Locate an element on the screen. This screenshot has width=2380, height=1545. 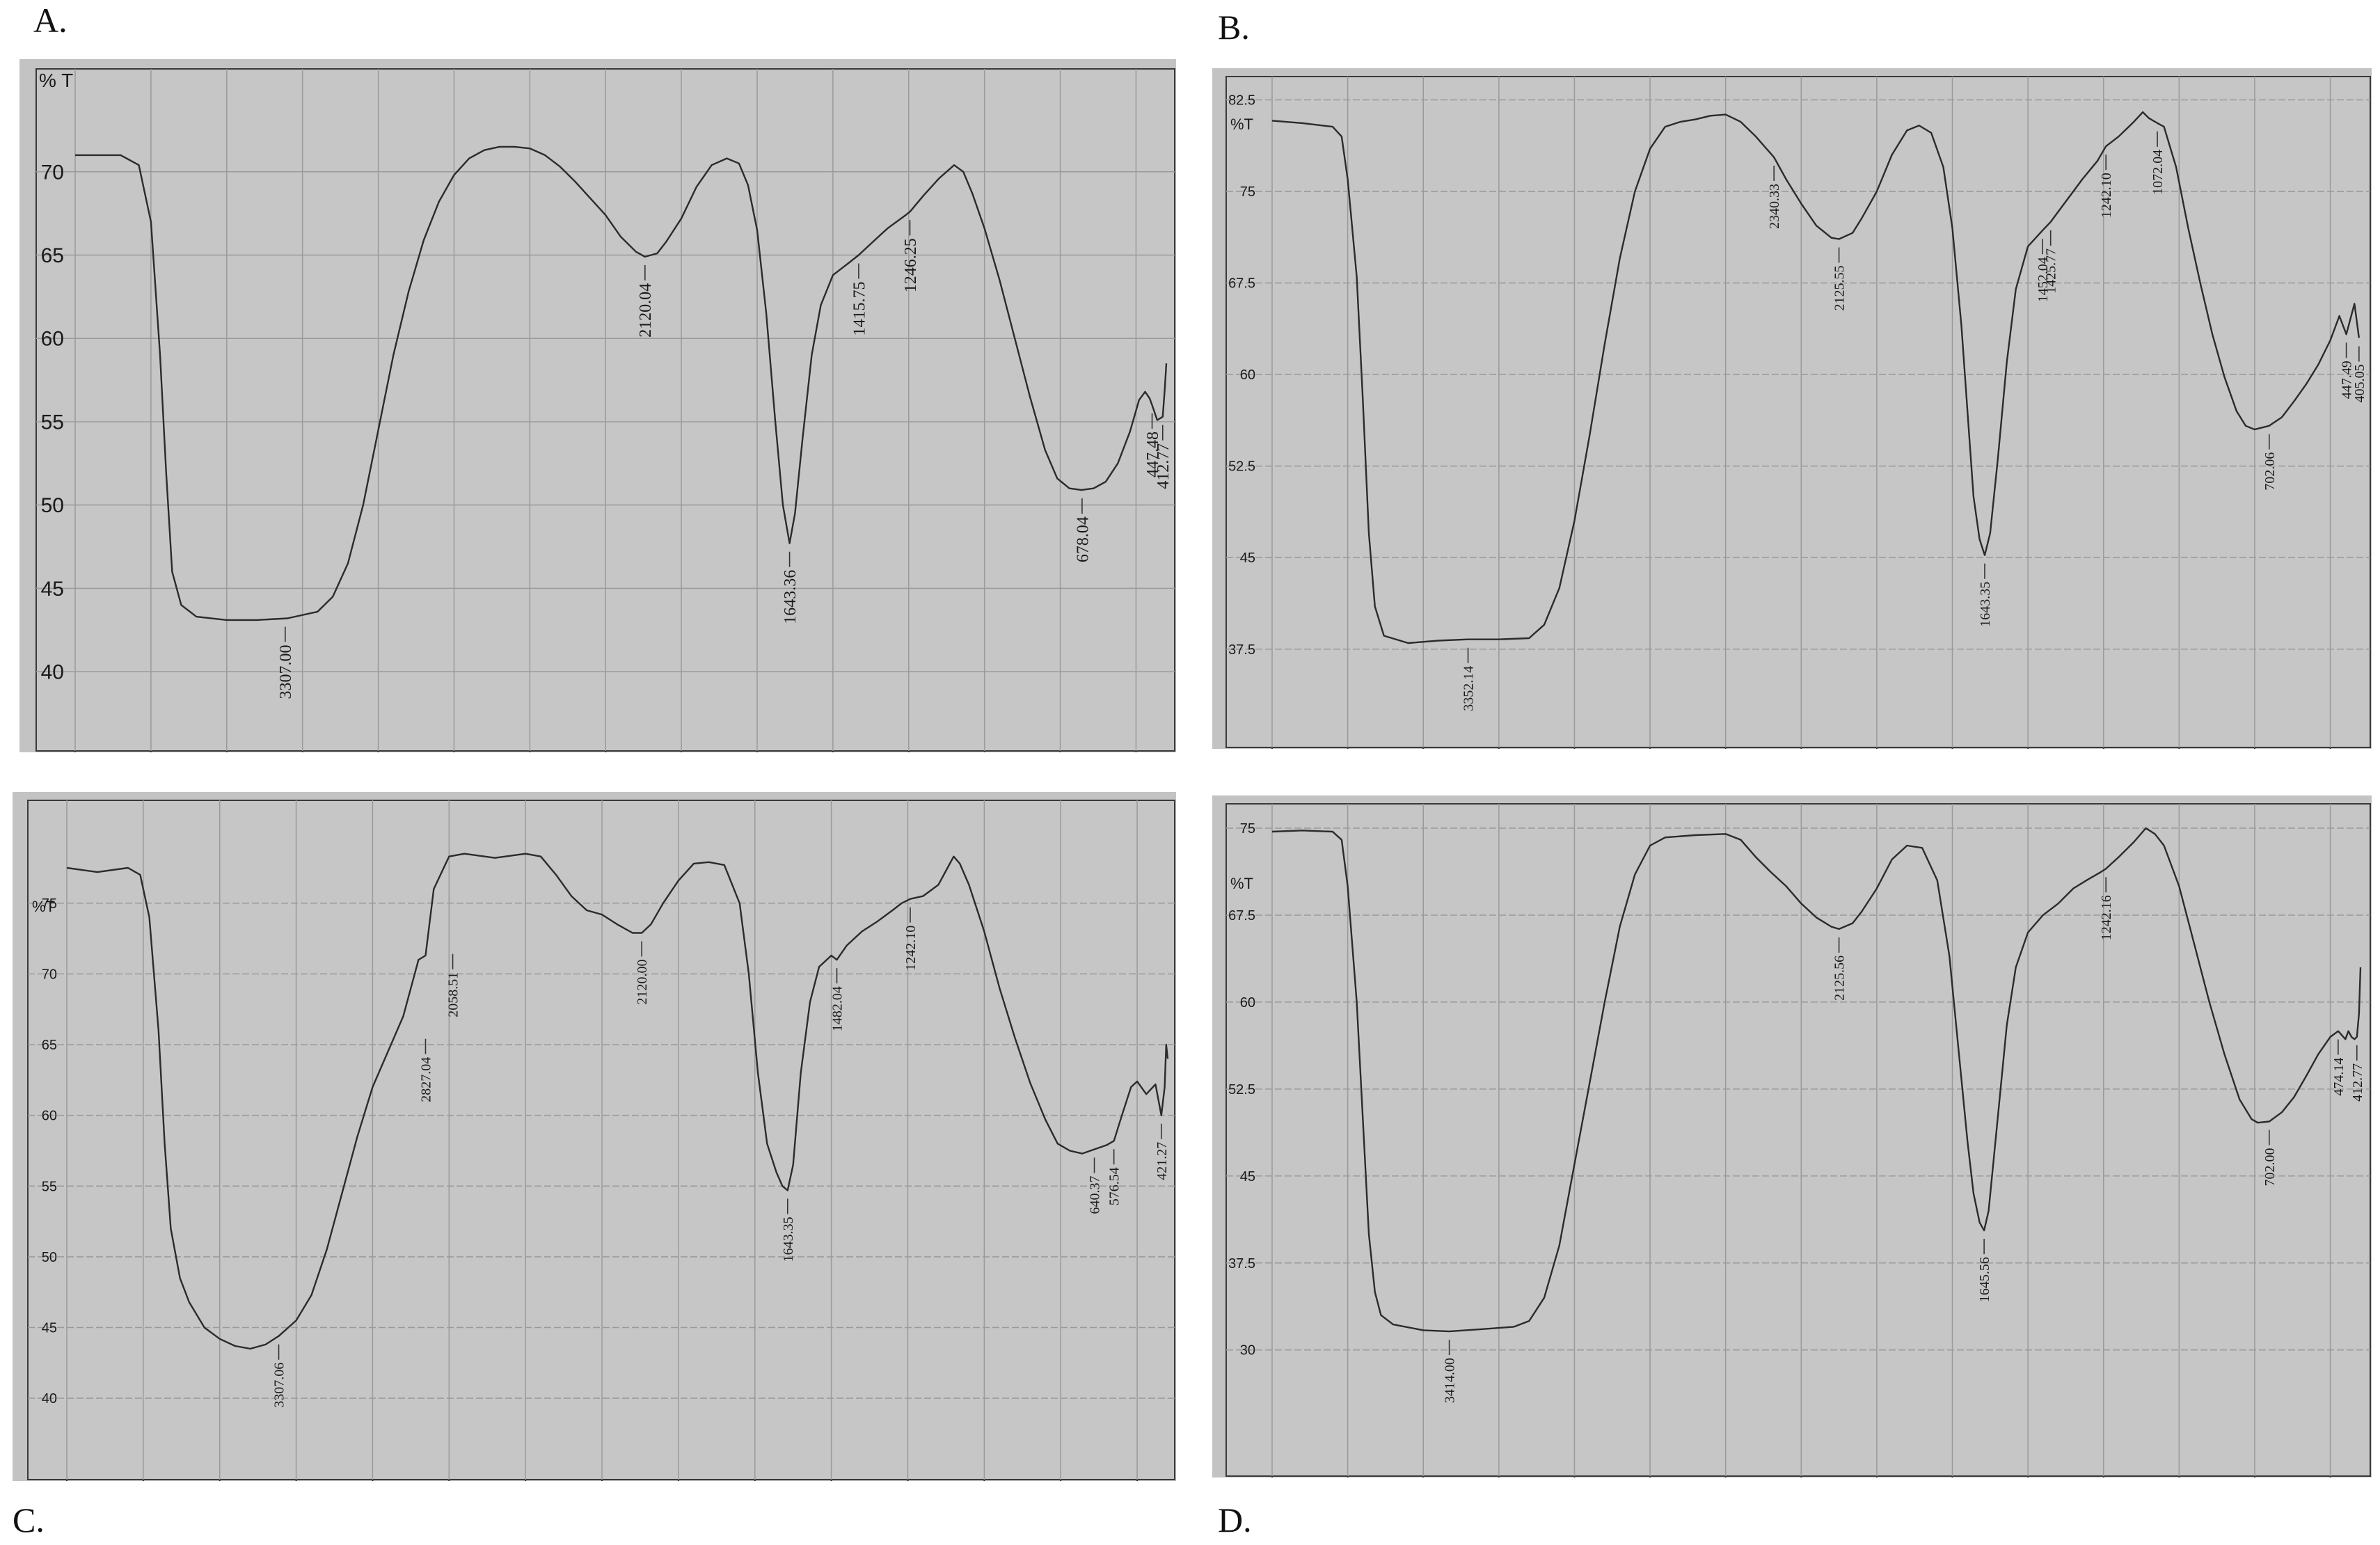
peak-label: 1482.04 is located at coordinates (838, 1008).